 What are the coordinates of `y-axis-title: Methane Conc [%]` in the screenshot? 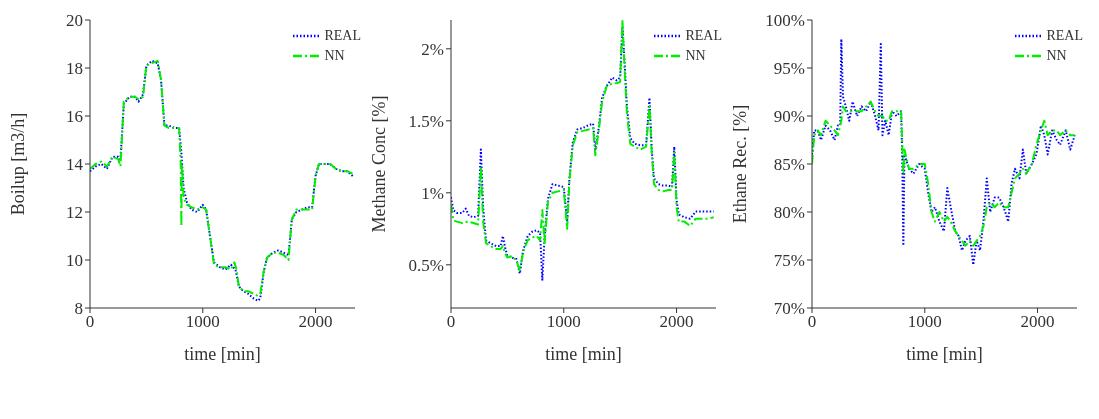 It's located at (379, 164).